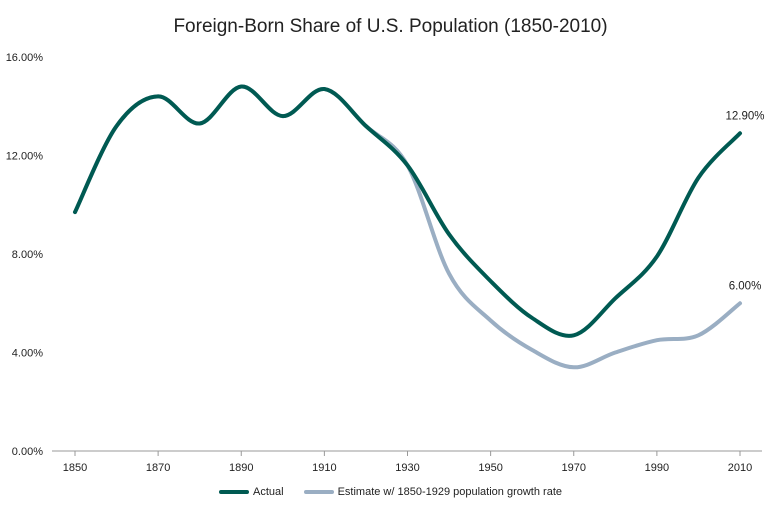  Describe the element at coordinates (744, 116) in the screenshot. I see `end-label-actual: 12.90%` at that location.